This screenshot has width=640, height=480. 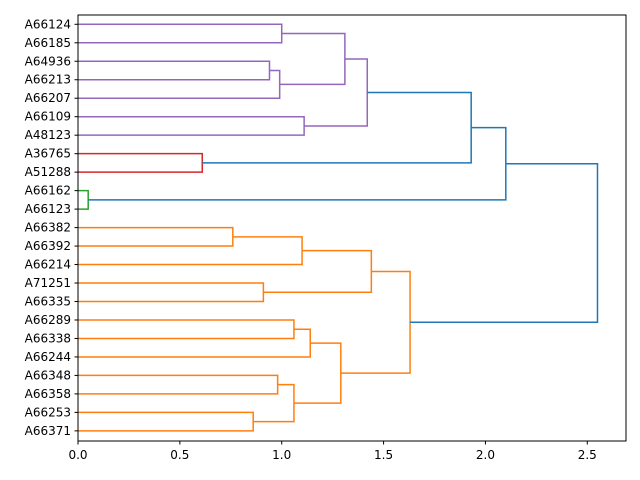 I want to click on leaf-label: A66289, so click(x=48, y=320).